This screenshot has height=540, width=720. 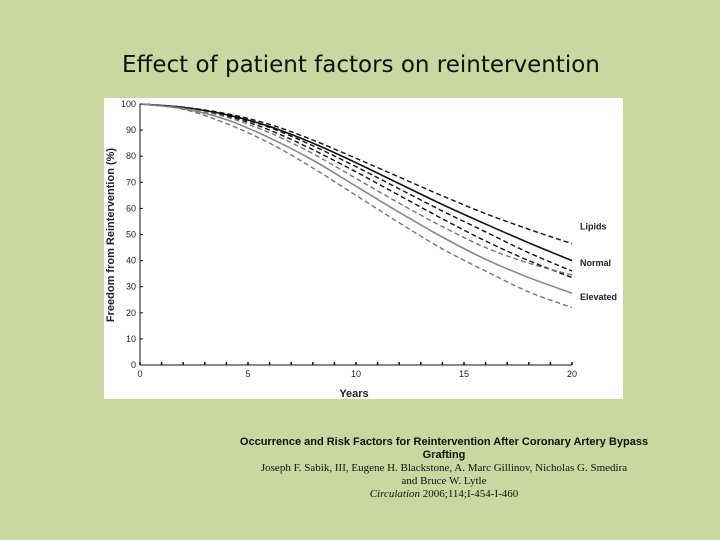 What do you see at coordinates (353, 393) in the screenshot?
I see `x-axis-label: Years` at bounding box center [353, 393].